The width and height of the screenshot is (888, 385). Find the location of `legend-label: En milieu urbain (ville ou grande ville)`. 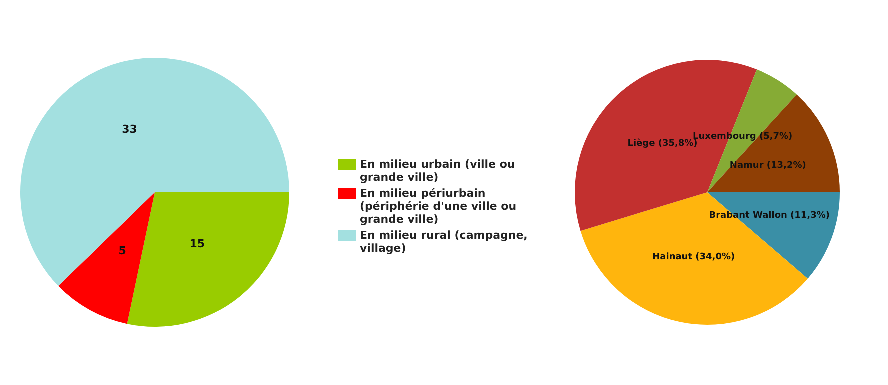

legend-label: En milieu urbain (ville ou grande ville) is located at coordinates (438, 171).